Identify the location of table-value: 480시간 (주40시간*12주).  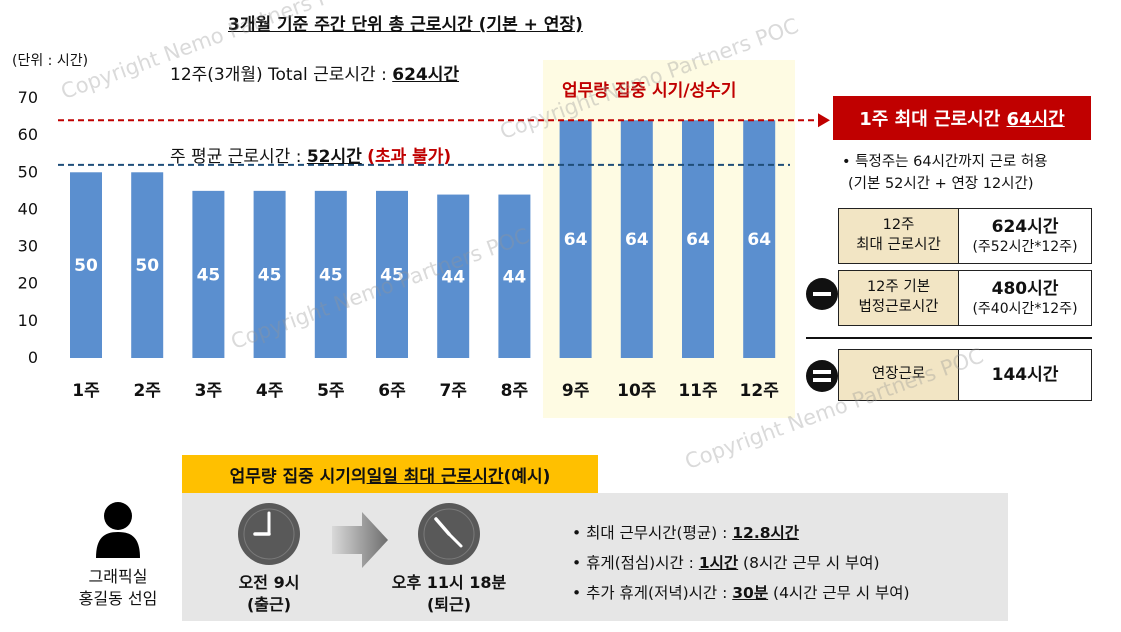
(1025, 298).